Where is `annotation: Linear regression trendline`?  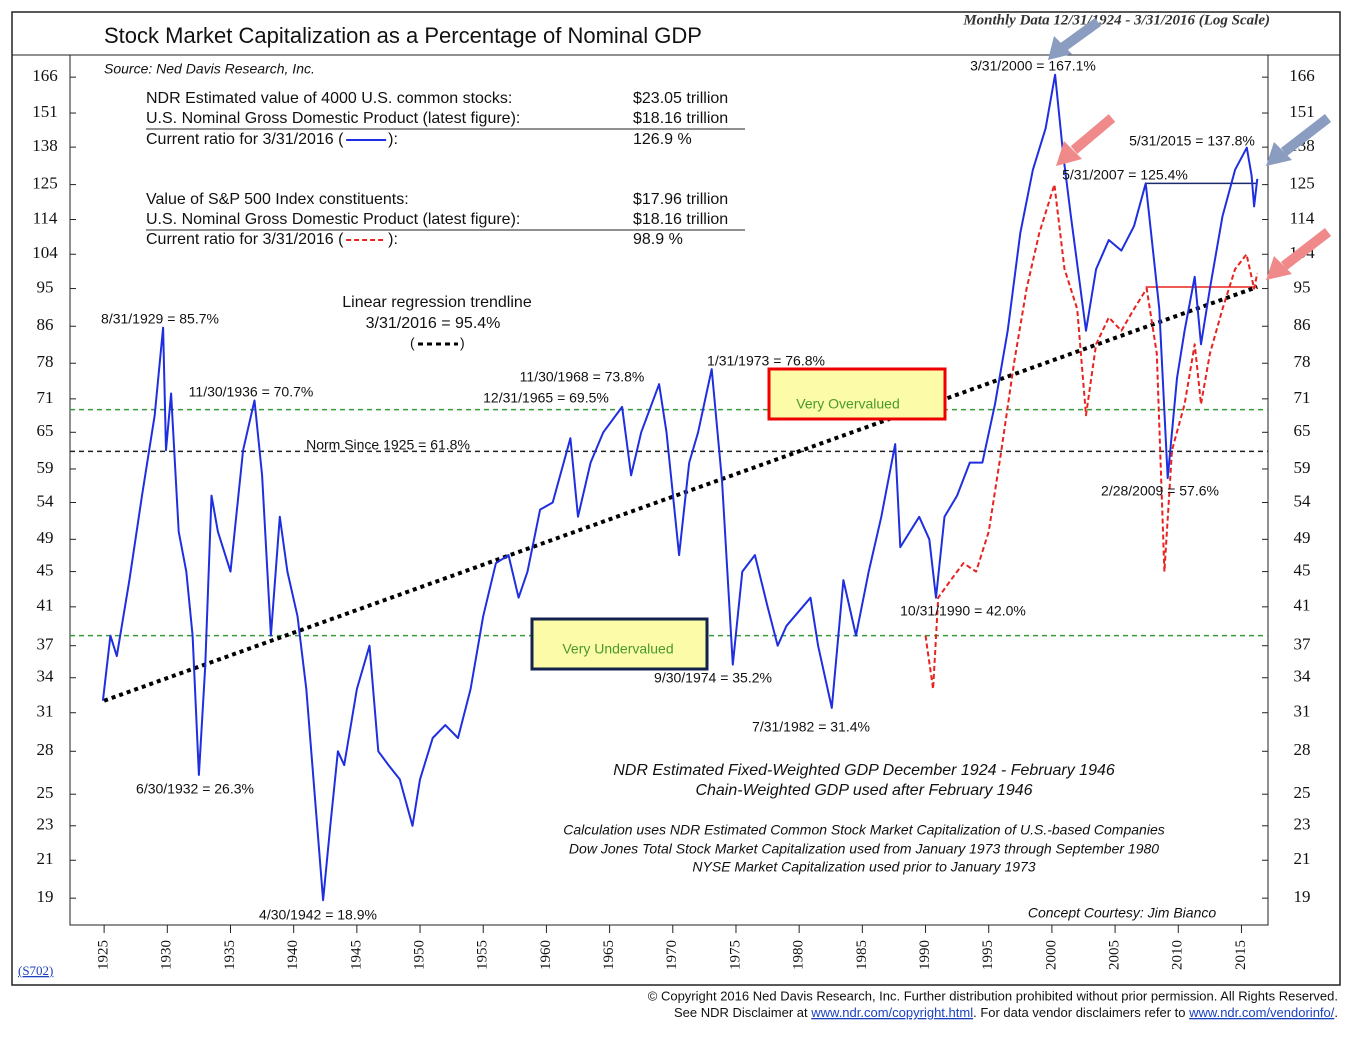 annotation: Linear regression trendline is located at coordinates (437, 302).